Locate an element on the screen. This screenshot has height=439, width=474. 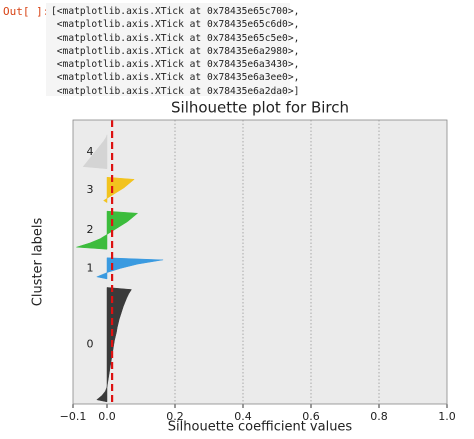
cluster-label: 2 is located at coordinates (90, 229).